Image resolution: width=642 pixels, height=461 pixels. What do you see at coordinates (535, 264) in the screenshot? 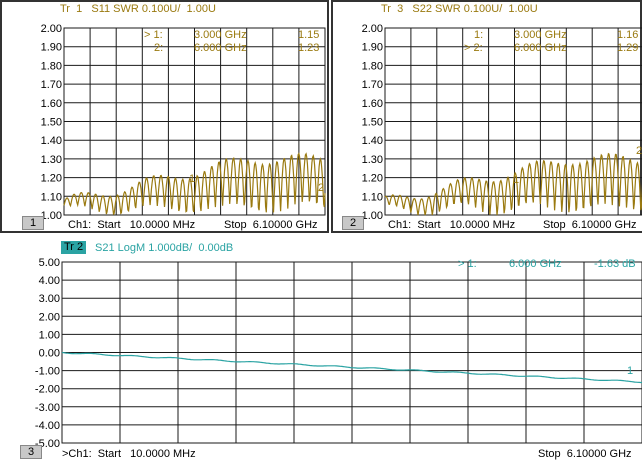
I see `marker-1-freq: 6.000 GHz` at bounding box center [535, 264].